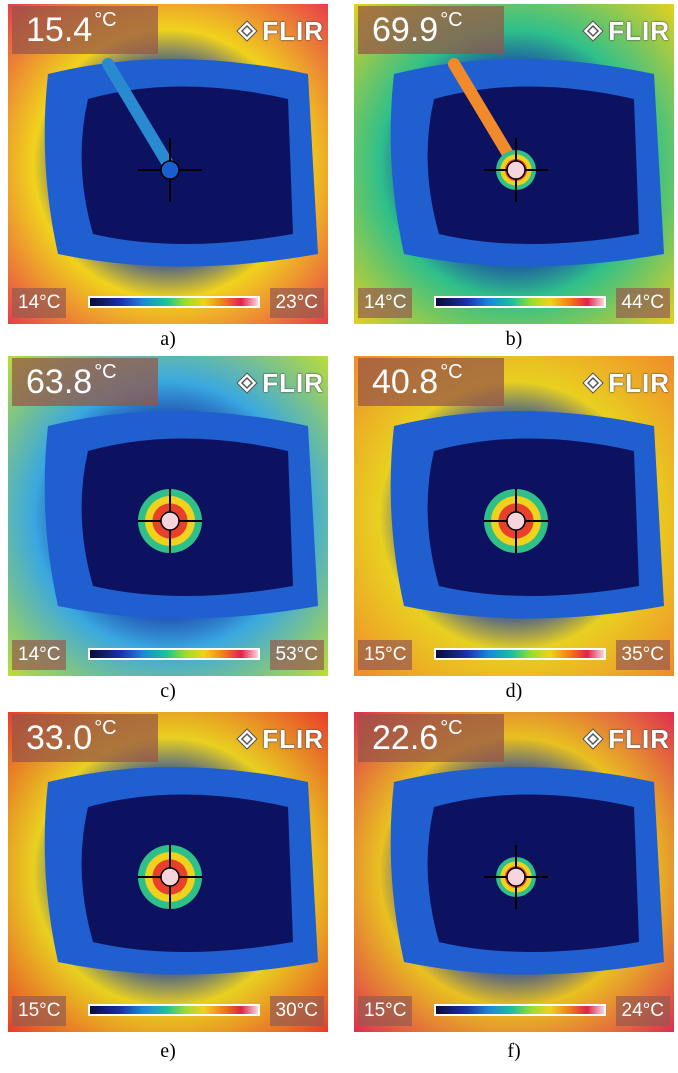 This screenshot has width=678, height=1073. Describe the element at coordinates (514, 339) in the screenshot. I see `caption-b: b)` at that location.